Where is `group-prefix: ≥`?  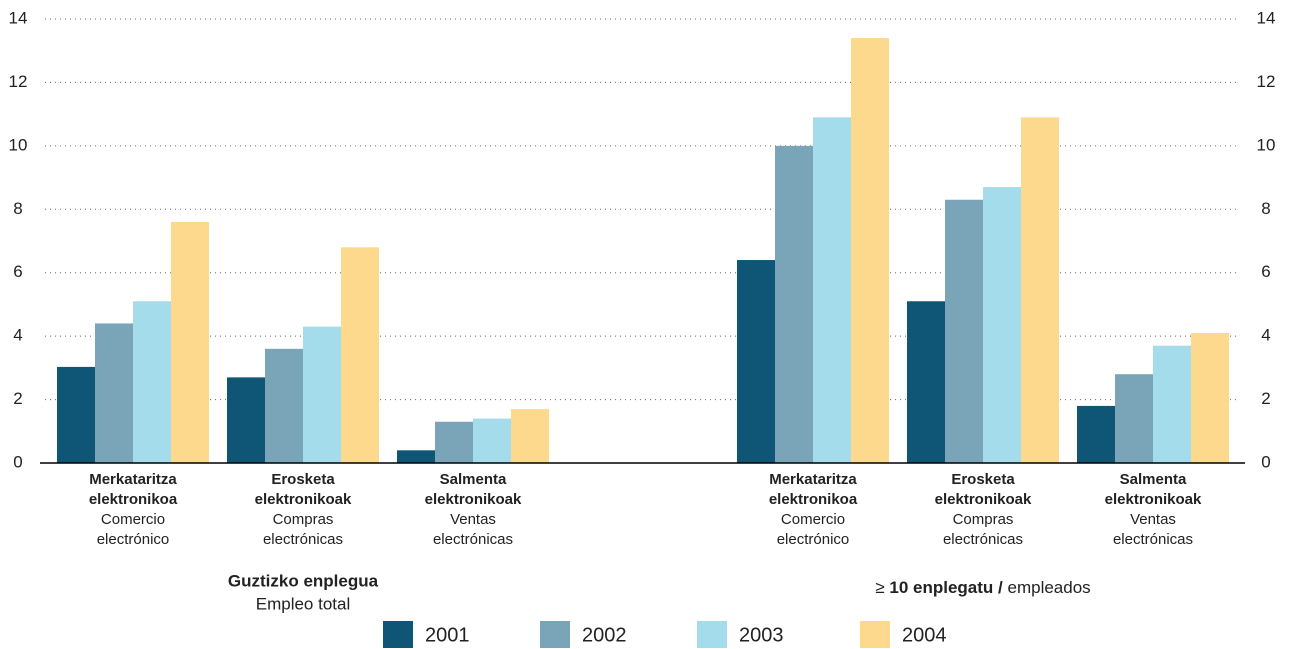
group-prefix: ≥ is located at coordinates (879, 587).